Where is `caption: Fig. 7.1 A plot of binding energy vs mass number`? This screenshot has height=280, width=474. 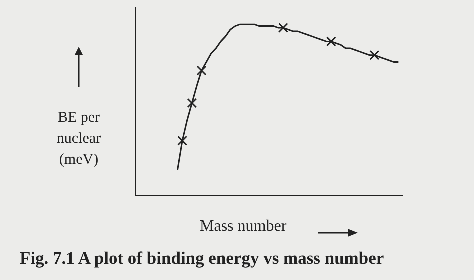 caption: Fig. 7.1 A plot of binding energy vs mass number is located at coordinates (202, 258).